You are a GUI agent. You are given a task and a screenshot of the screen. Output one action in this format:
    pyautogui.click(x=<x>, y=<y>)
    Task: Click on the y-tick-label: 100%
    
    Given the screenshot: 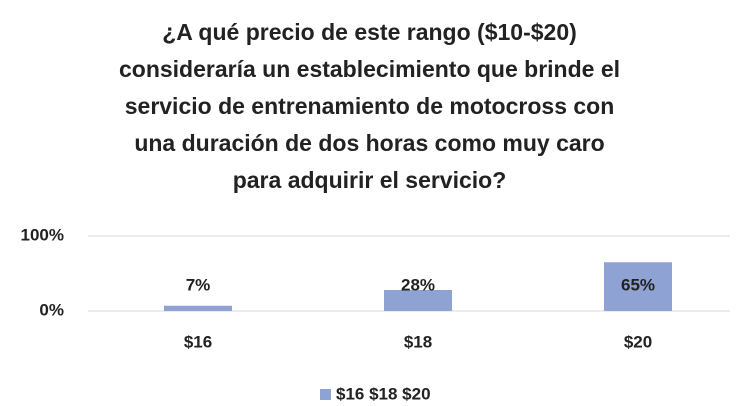 What is the action you would take?
    pyautogui.click(x=42, y=234)
    